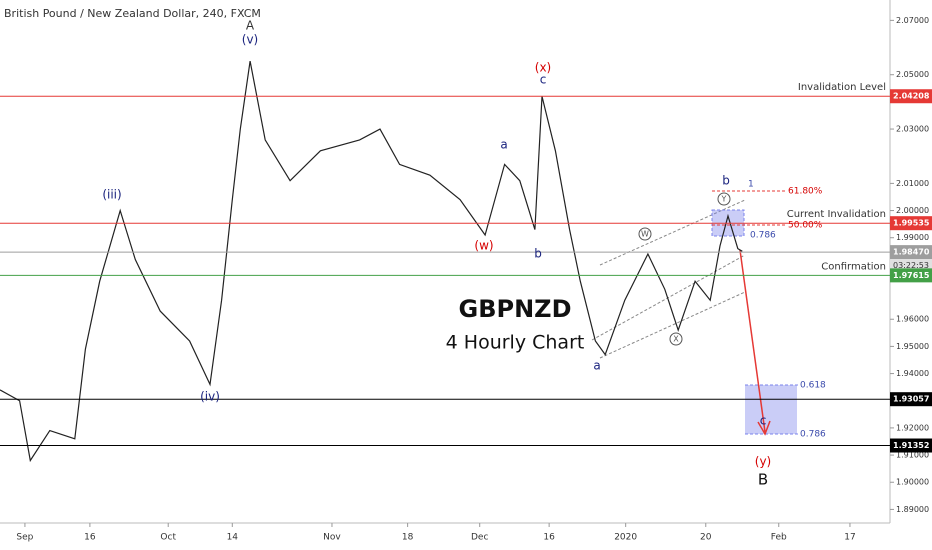  What do you see at coordinates (805, 192) in the screenshot?
I see `fib-label: 61.80%` at bounding box center [805, 192].